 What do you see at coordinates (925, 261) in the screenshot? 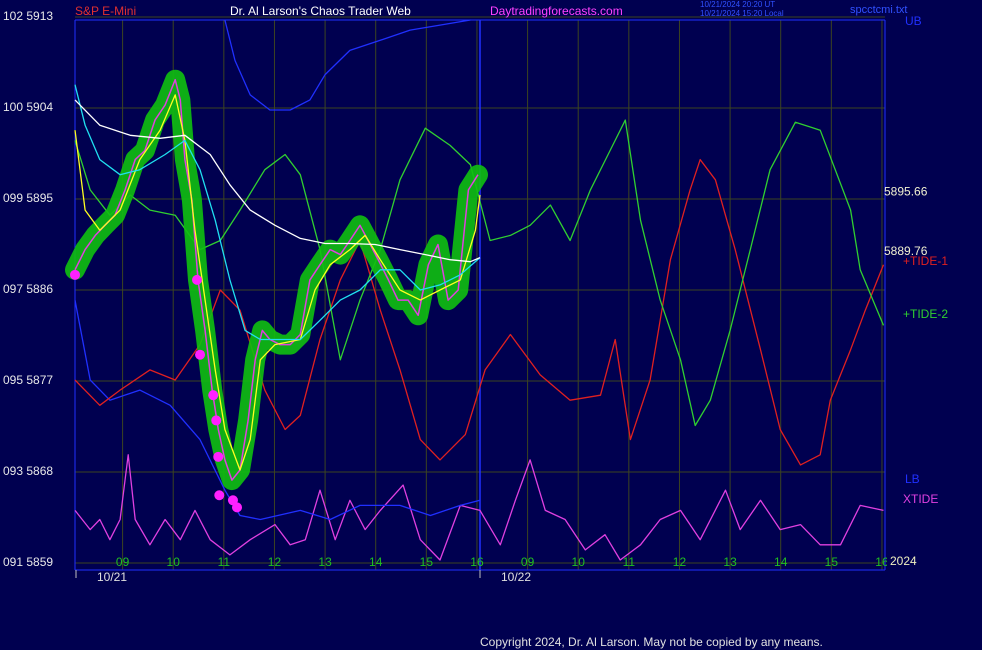
I see `series-label: +TIDE-1` at bounding box center [925, 261].